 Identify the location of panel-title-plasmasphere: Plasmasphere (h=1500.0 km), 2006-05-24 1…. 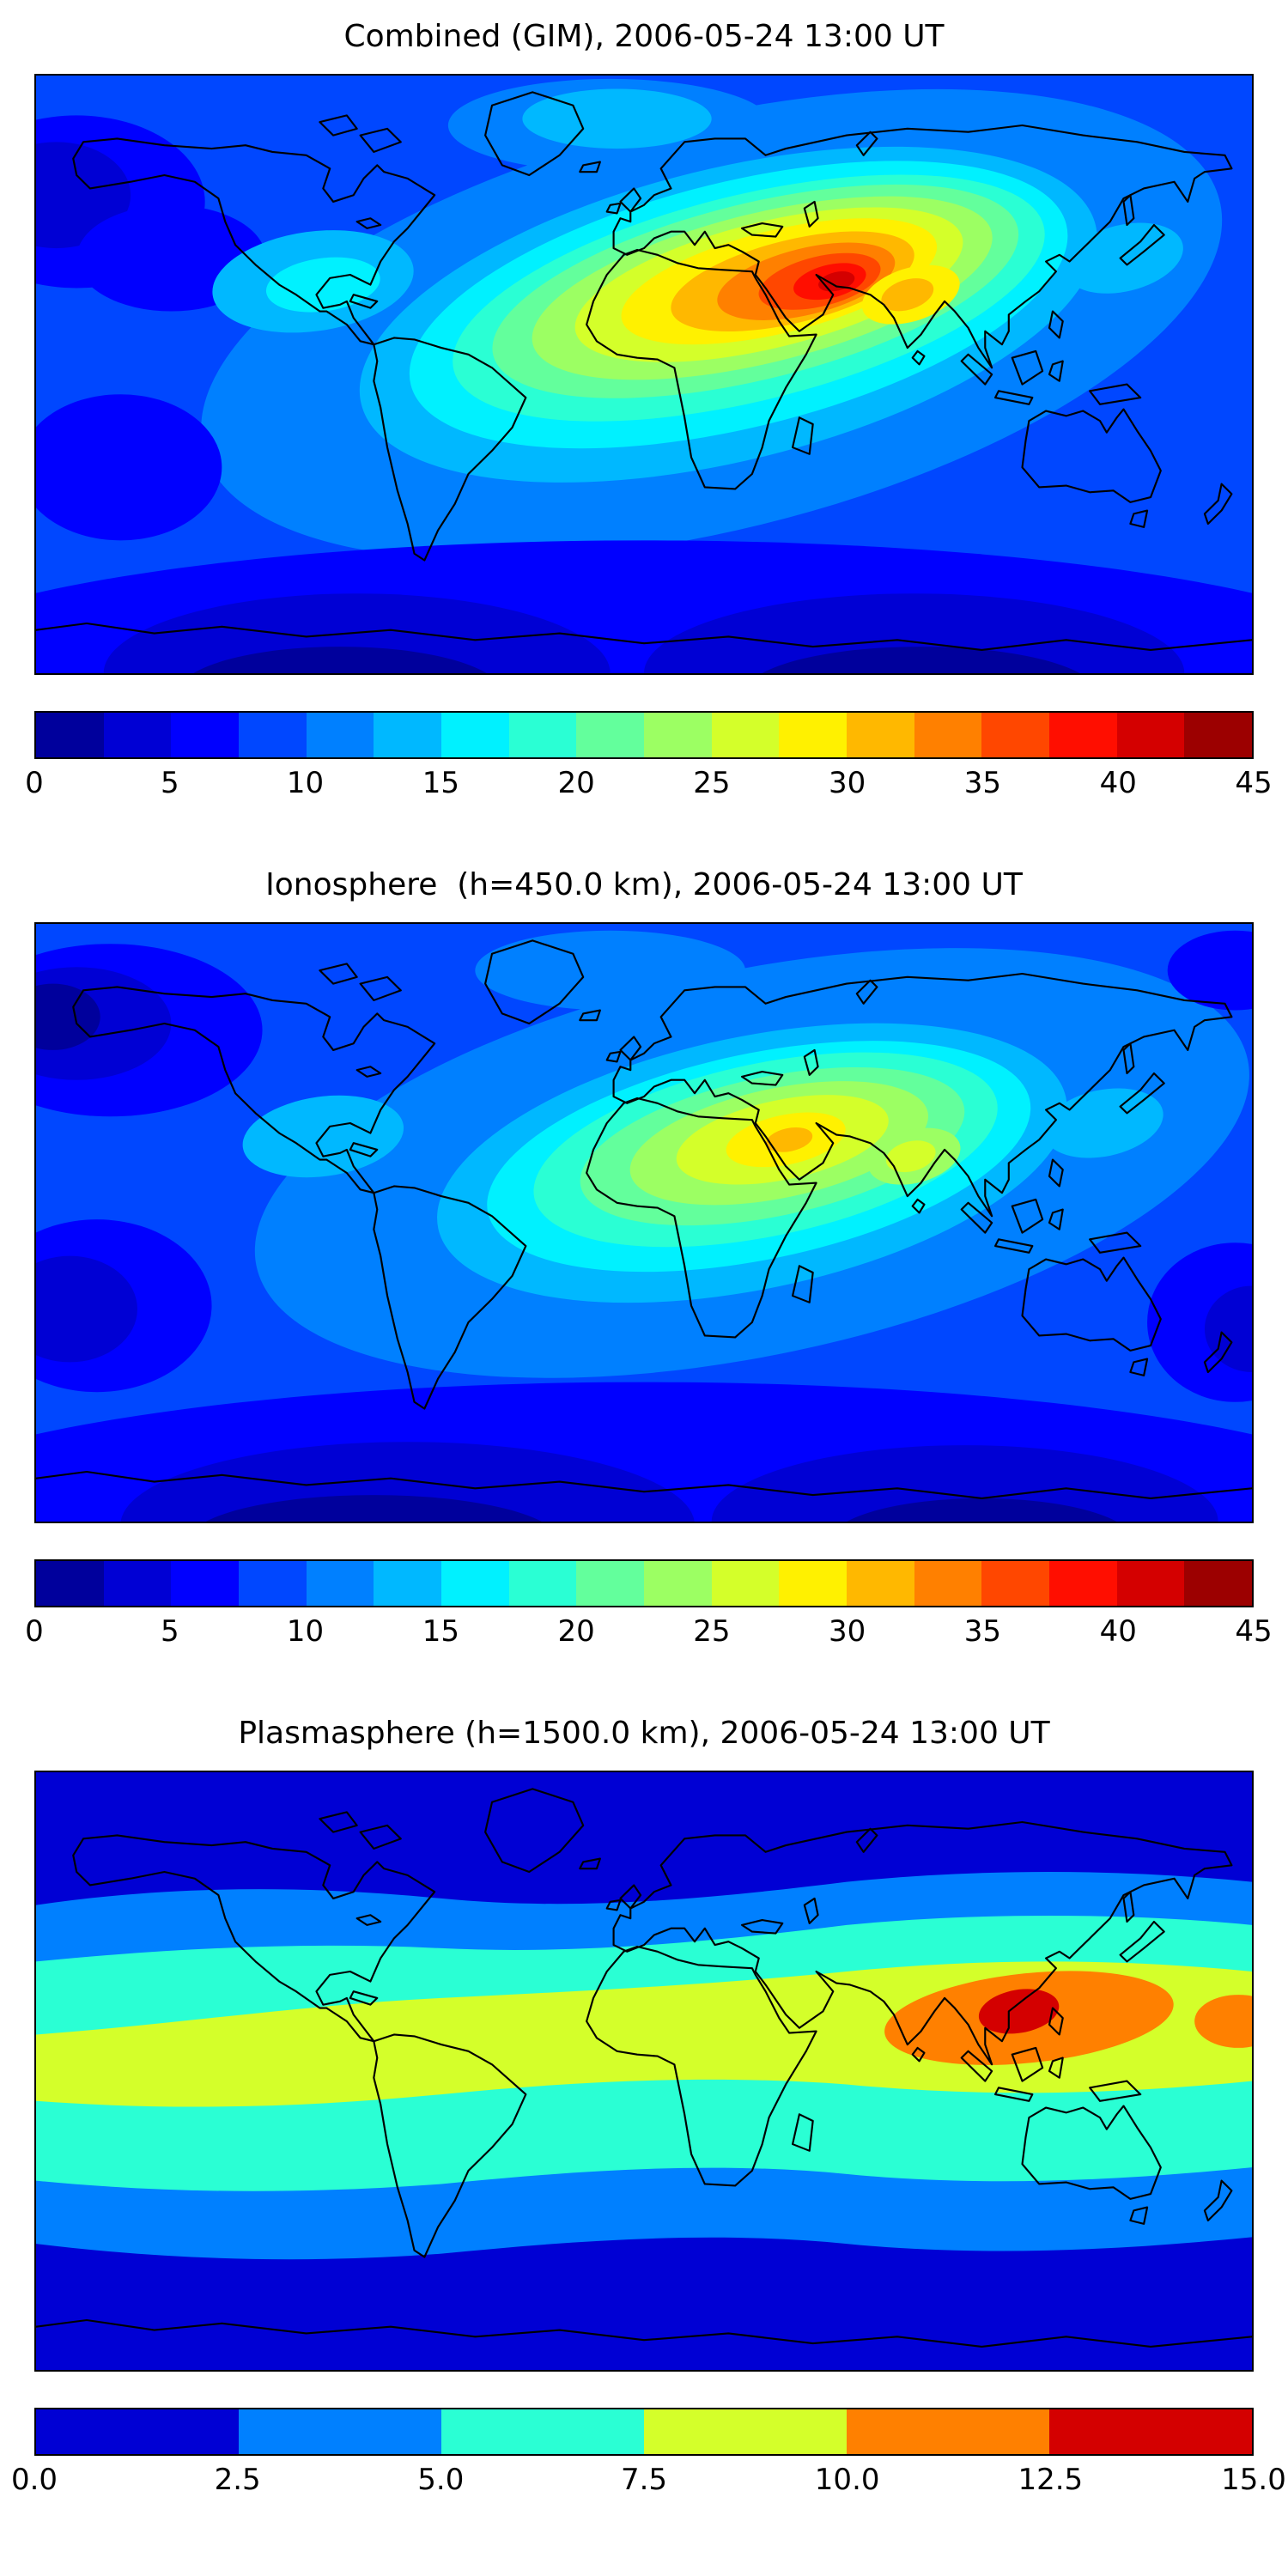
(644, 1733).